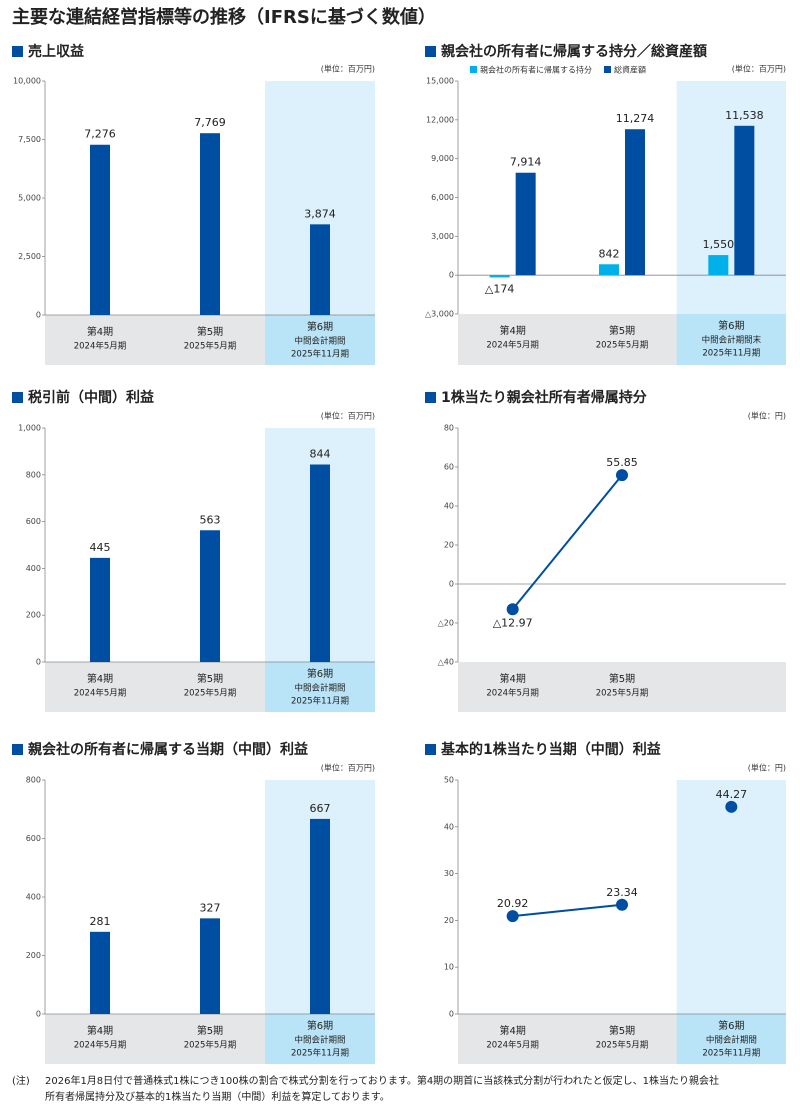 The height and width of the screenshot is (1118, 800). I want to click on value-label: 445, so click(100, 547).